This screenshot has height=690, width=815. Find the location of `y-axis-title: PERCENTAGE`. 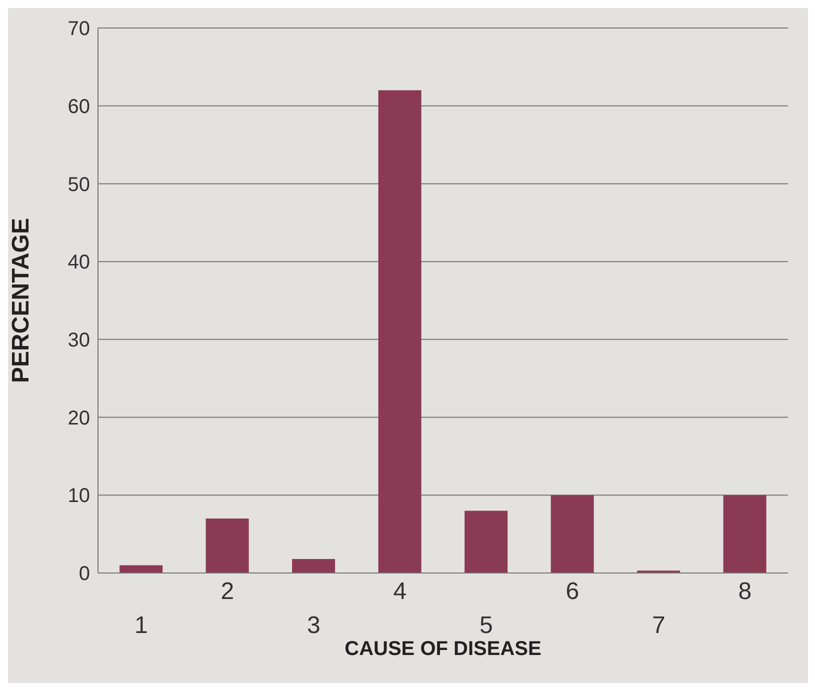

y-axis-title: PERCENTAGE is located at coordinates (21, 300).